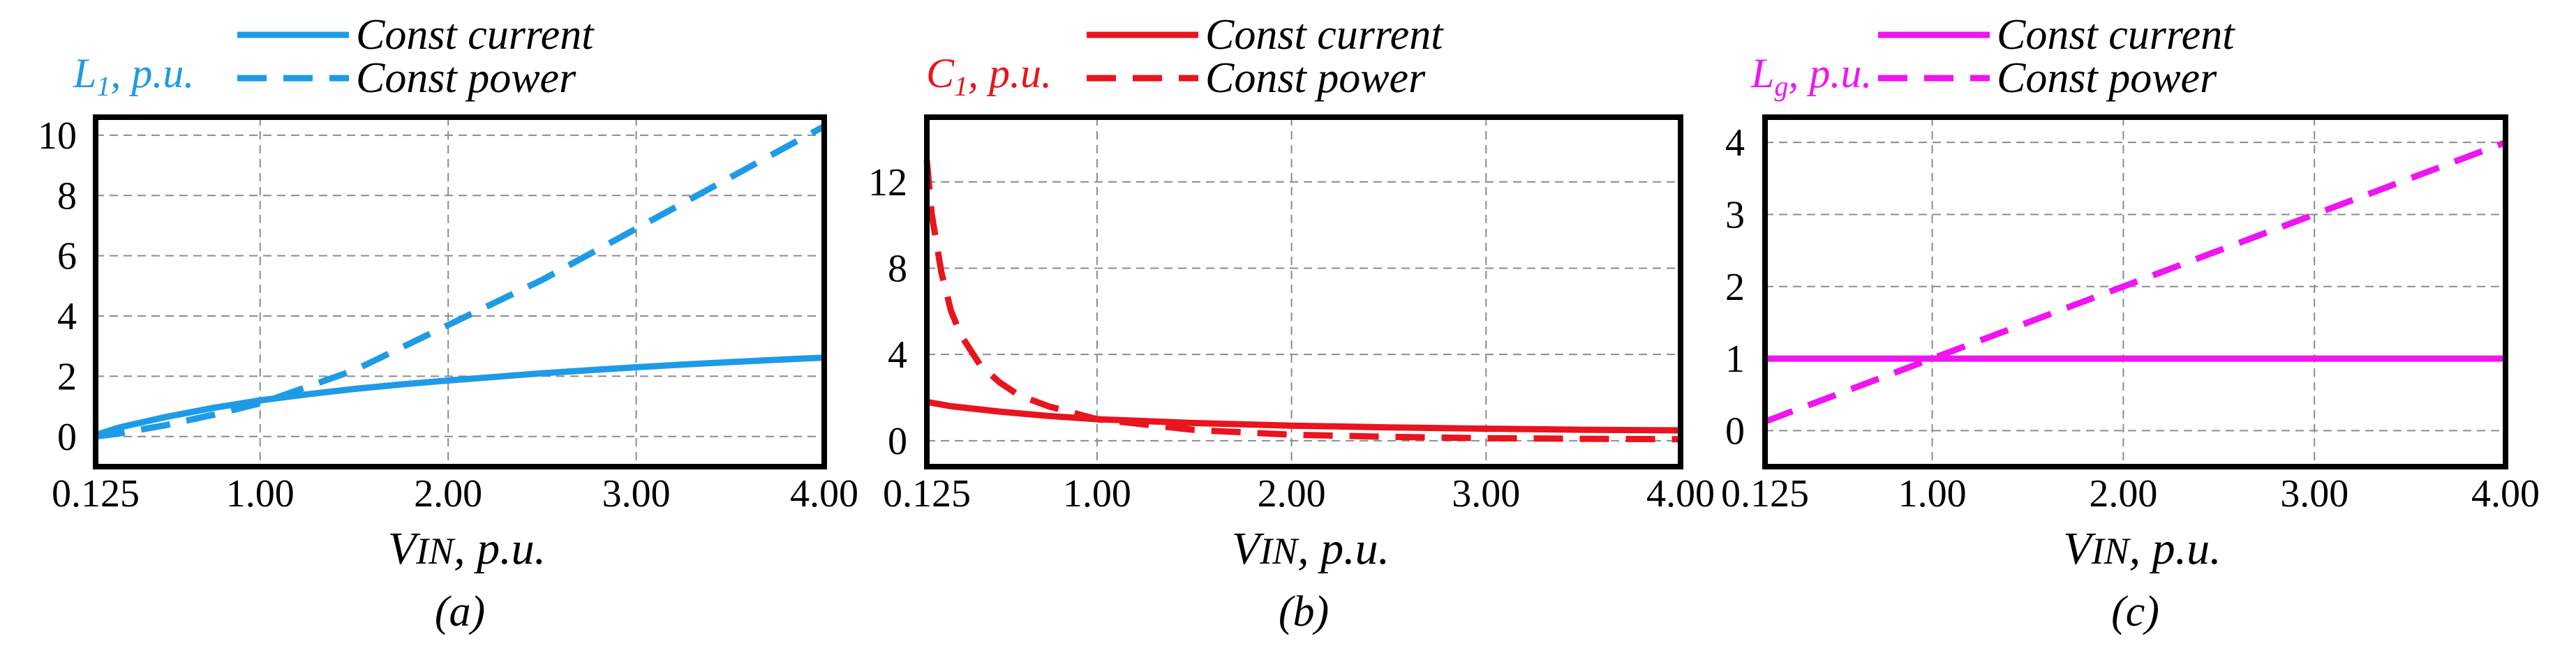 This screenshot has height=648, width=2576. Describe the element at coordinates (67, 256) in the screenshot. I see `y-tick-label: 6` at that location.